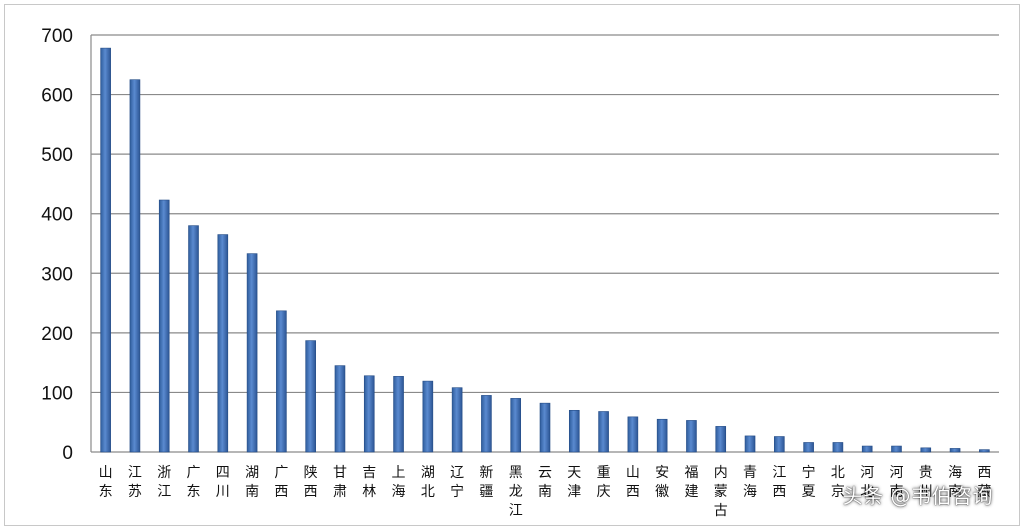  Describe the element at coordinates (340, 492) in the screenshot. I see `category-label: 肃` at that location.